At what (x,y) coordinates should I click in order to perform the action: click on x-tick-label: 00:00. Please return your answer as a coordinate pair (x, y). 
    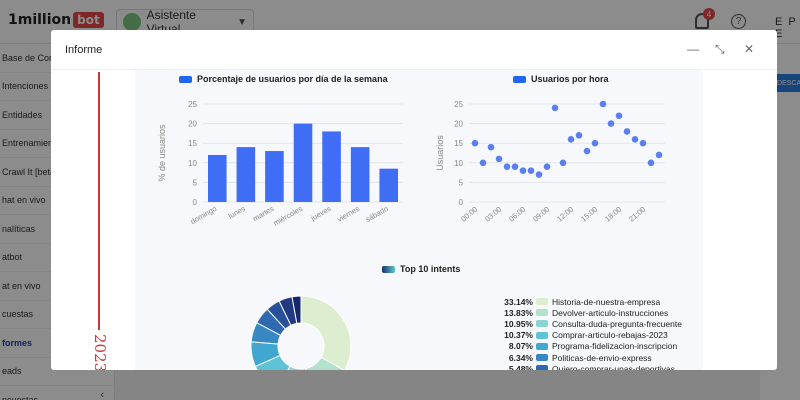
    Looking at the image, I should click on (469, 214).